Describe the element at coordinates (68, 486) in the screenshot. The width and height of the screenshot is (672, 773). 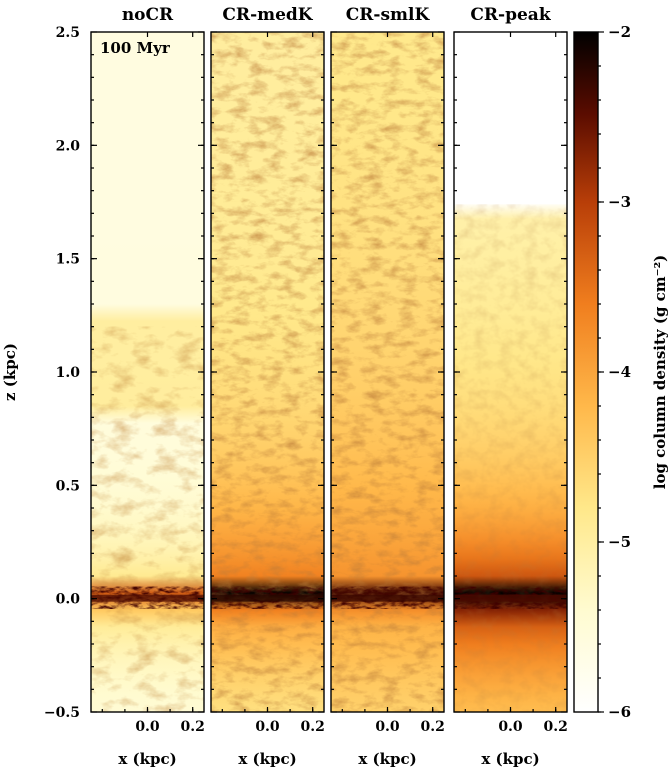
I see `y-tick-label: 0.5` at that location.